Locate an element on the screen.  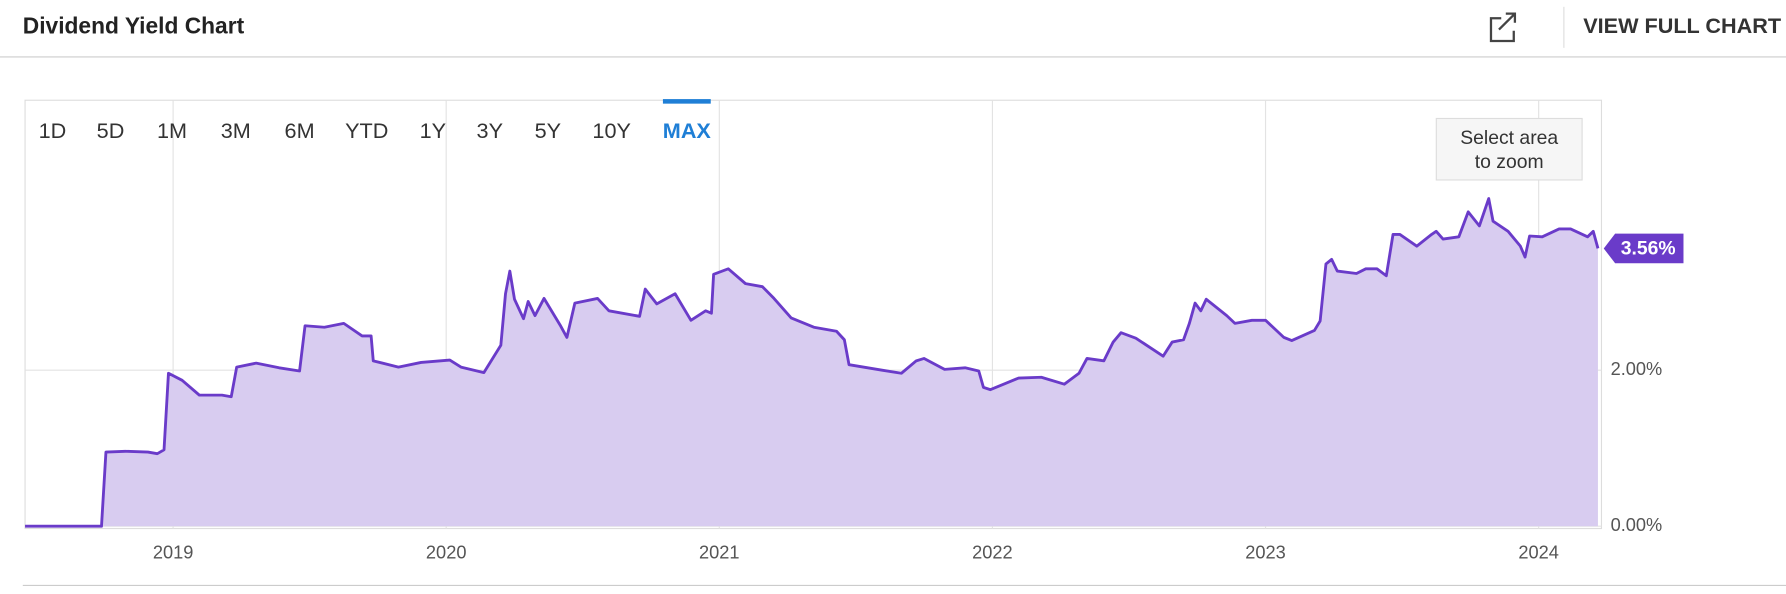
y-tick-label: 0.00% is located at coordinates (1637, 525).